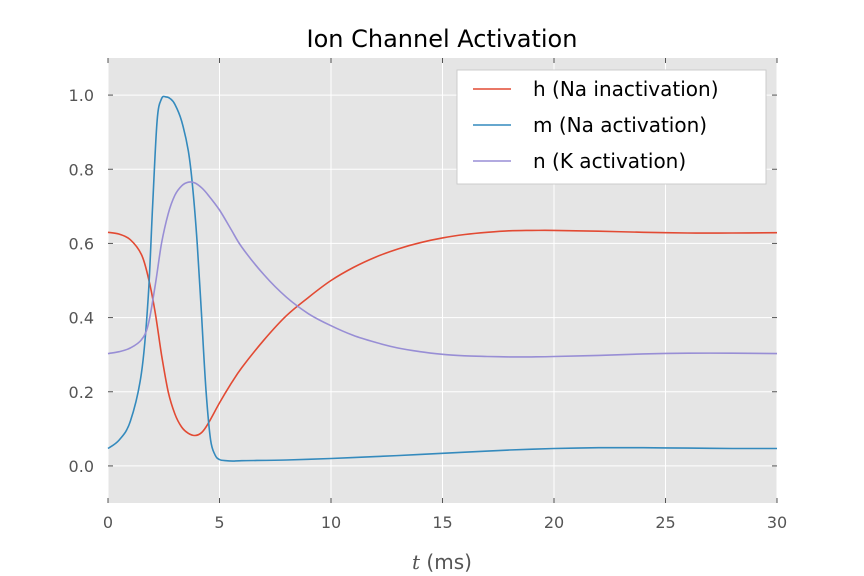 The width and height of the screenshot is (864, 576). Describe the element at coordinates (416, 562) in the screenshot. I see `x-axis-label-var: t` at that location.